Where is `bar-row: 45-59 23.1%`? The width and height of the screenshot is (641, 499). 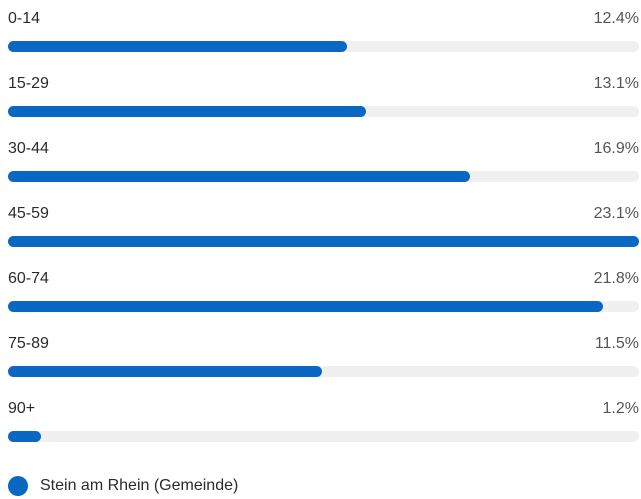 bar-row: 45-59 23.1% is located at coordinates (323, 227).